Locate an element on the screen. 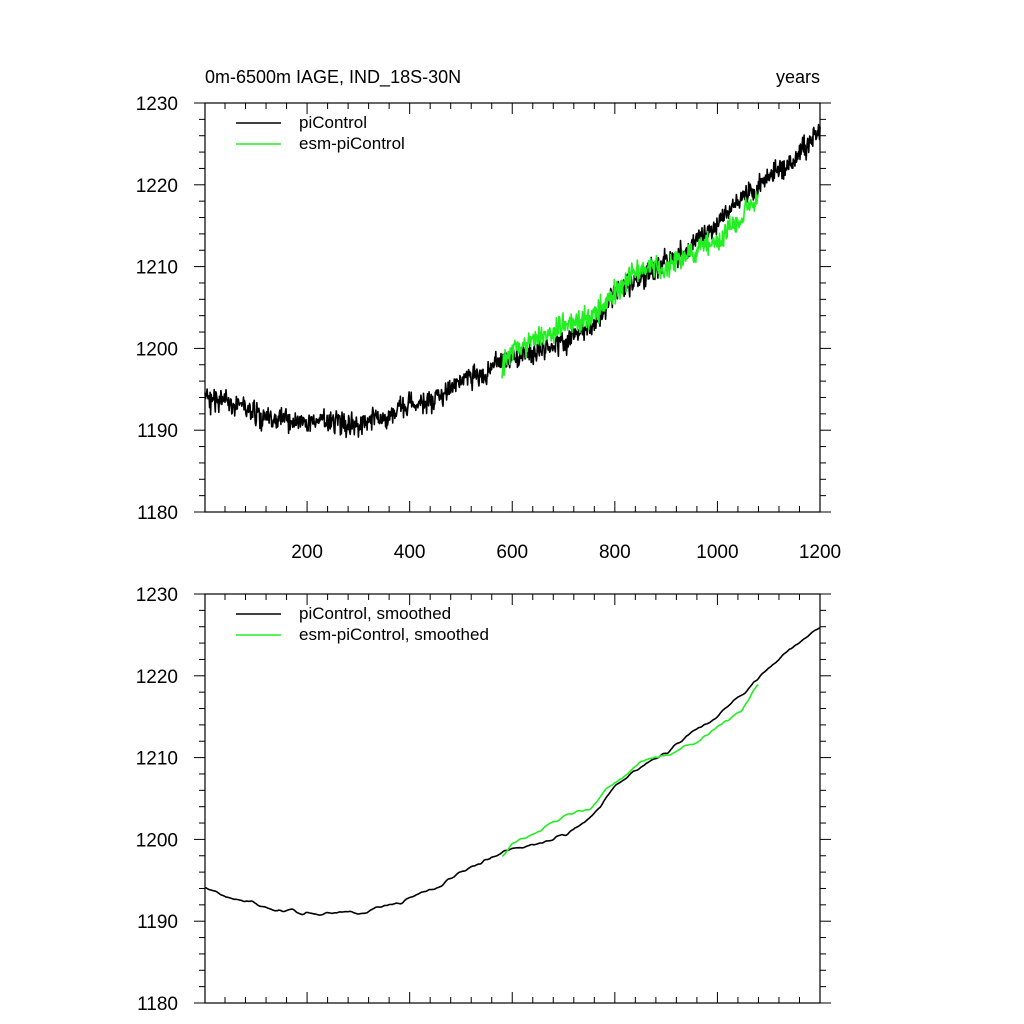 This screenshot has height=1024, width=1024. legend-label: esm-piControl is located at coordinates (352, 143).